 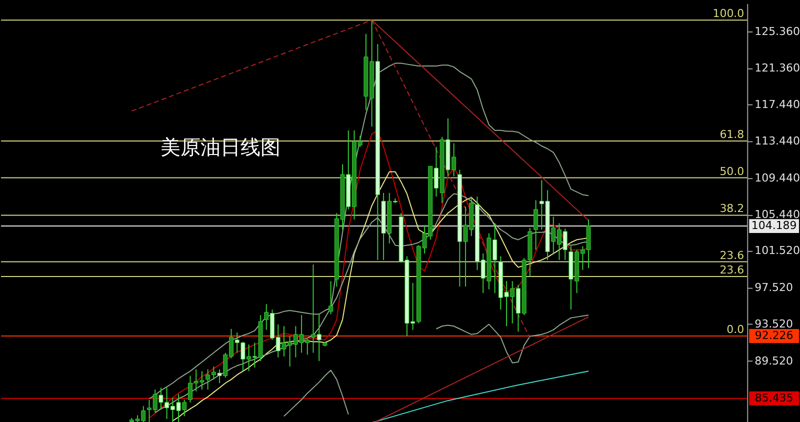 What do you see at coordinates (777, 68) in the screenshot?
I see `y-tick-label: 121.360` at bounding box center [777, 68].